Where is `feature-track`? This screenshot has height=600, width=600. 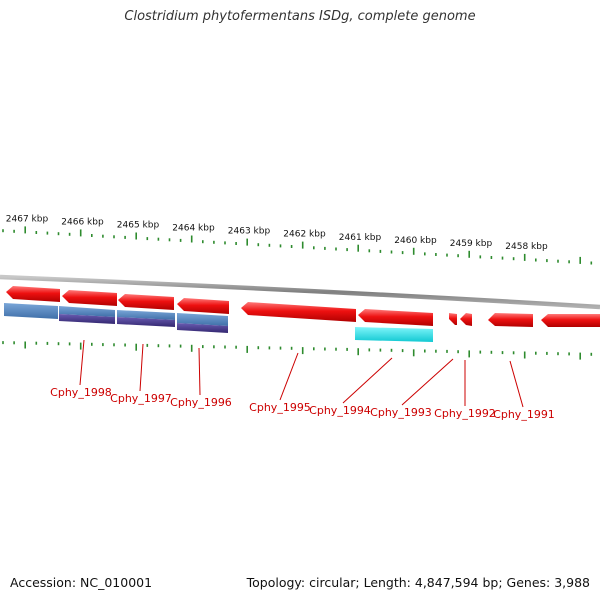 feature-track is located at coordinates (218, 322).